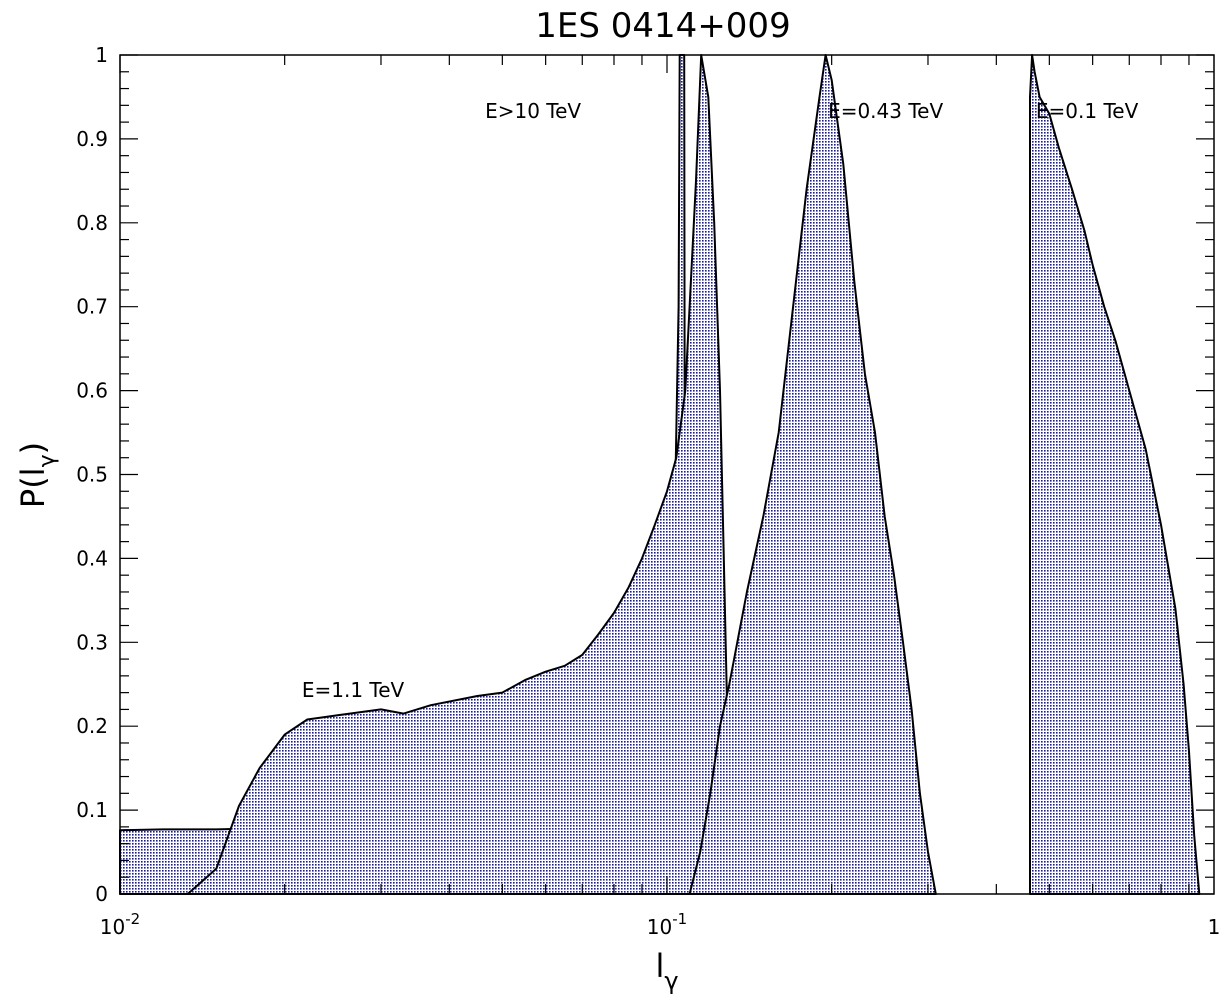 This screenshot has width=1225, height=998. I want to click on curve-label: E=1.1 TeV, so click(353, 690).